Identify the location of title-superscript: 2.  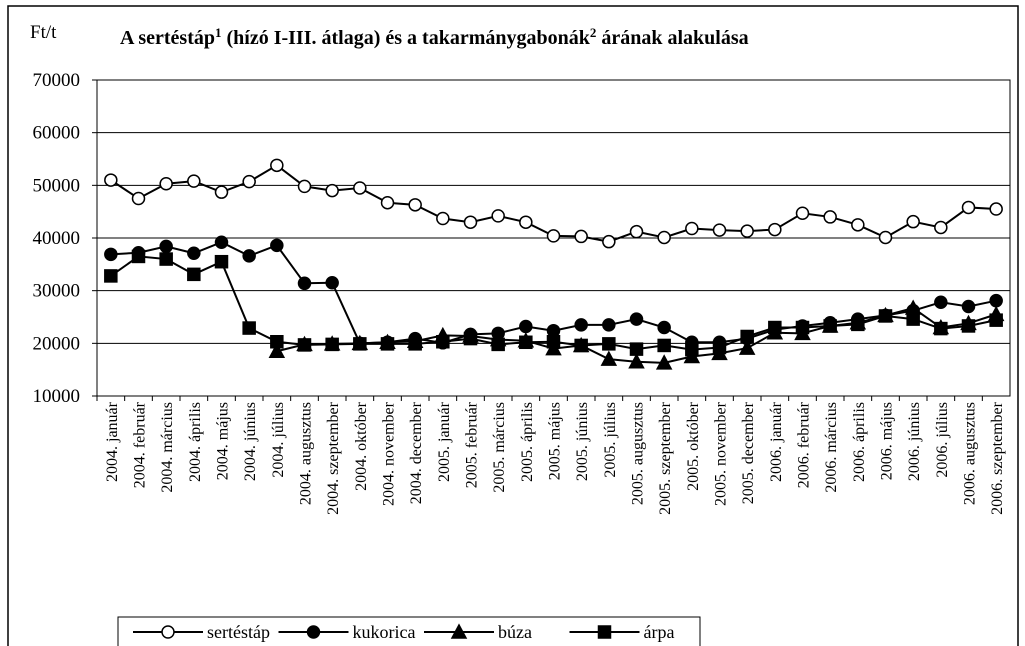
(593, 32).